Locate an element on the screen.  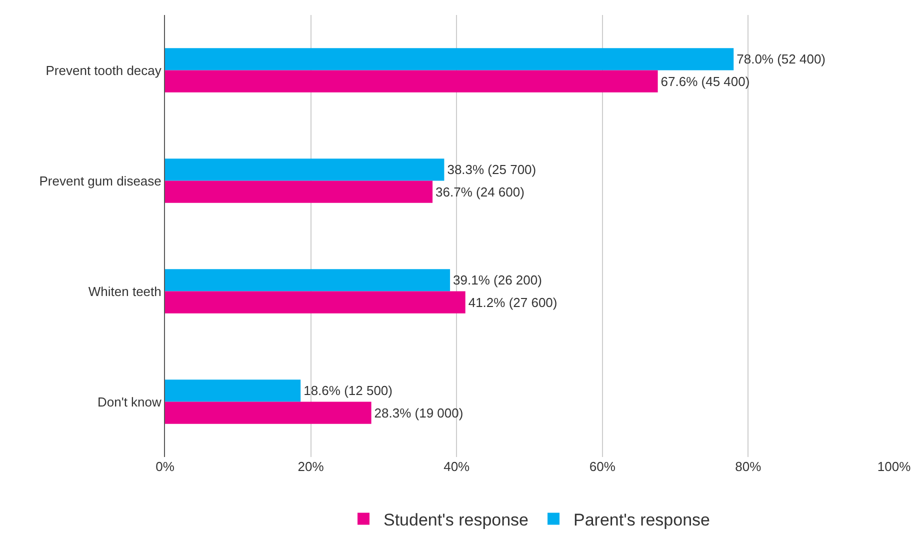
data-label: 36.7% (24 600) is located at coordinates (480, 192).